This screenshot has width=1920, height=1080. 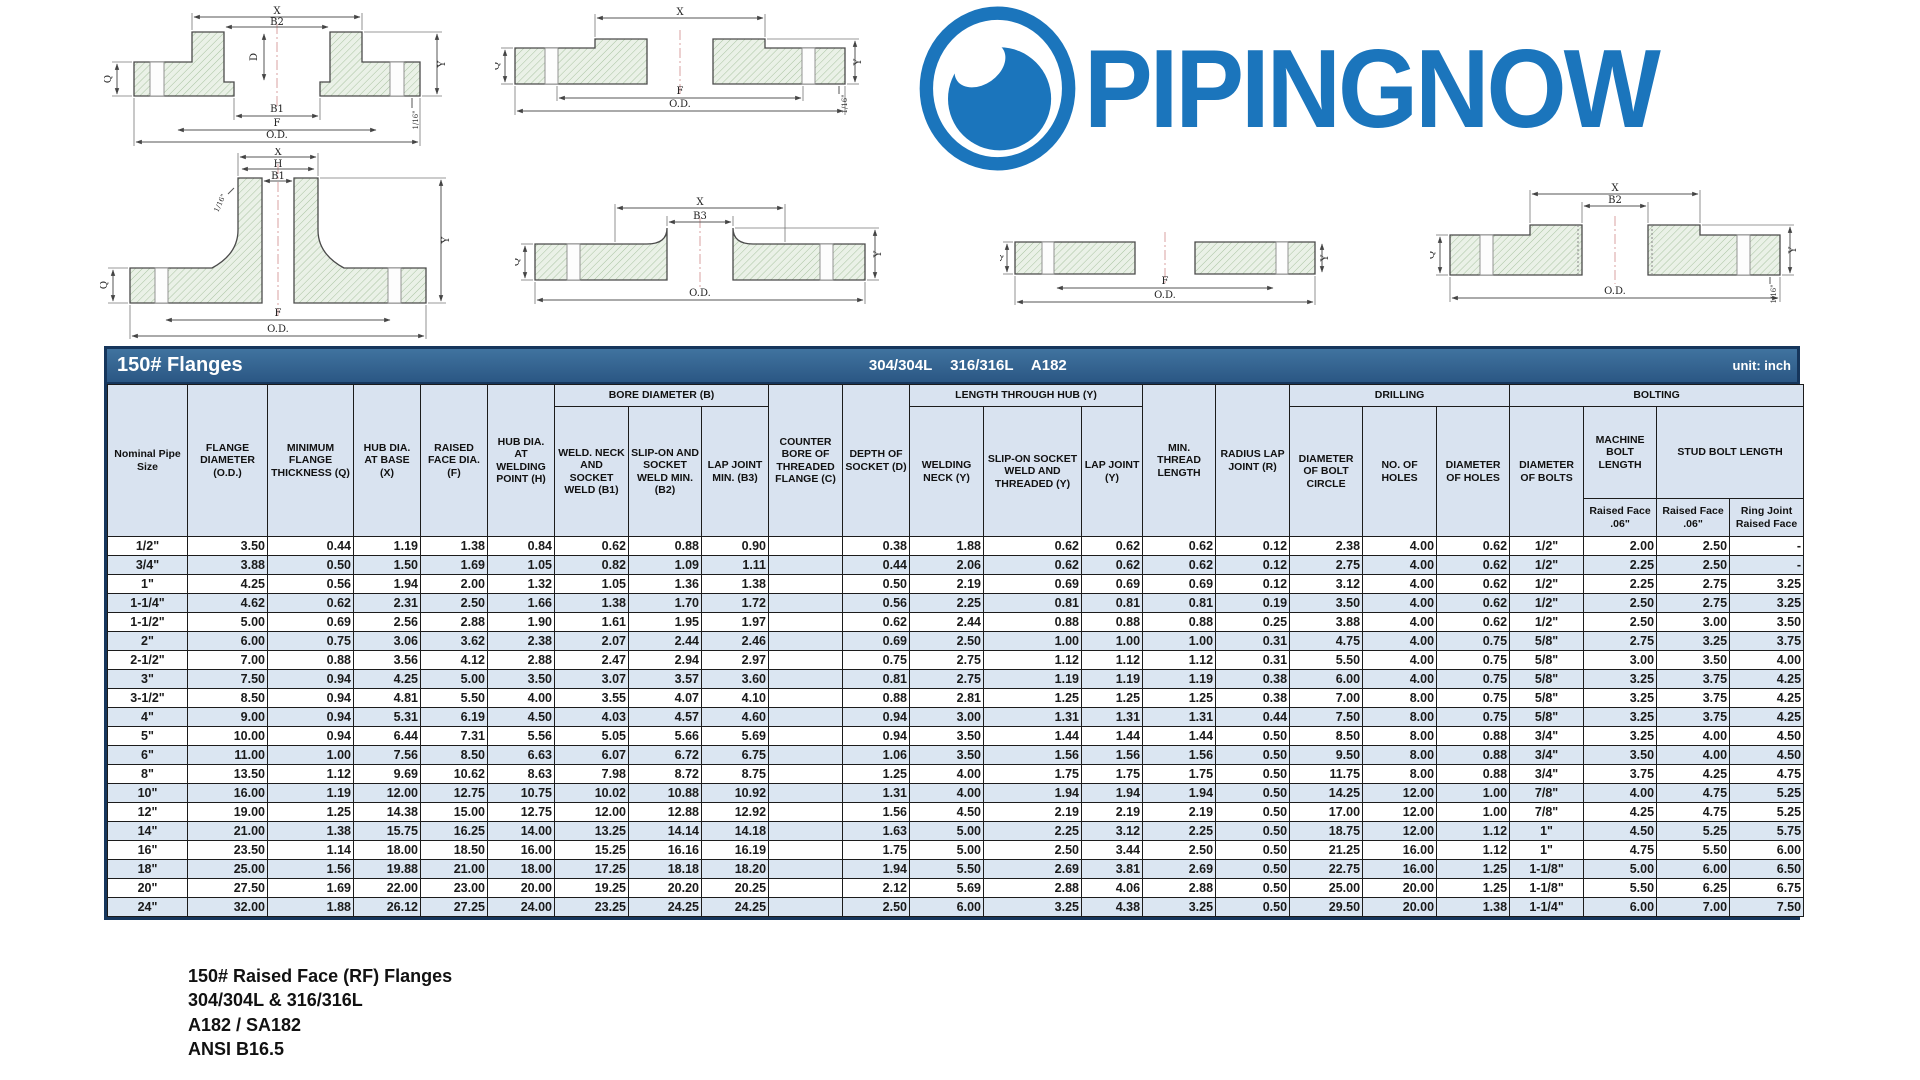 I want to click on cell: 1.94, so click(x=1033, y=793).